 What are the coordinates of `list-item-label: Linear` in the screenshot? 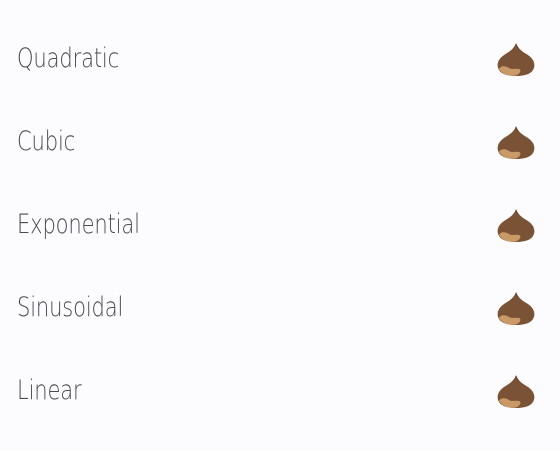 It's located at (49, 390).